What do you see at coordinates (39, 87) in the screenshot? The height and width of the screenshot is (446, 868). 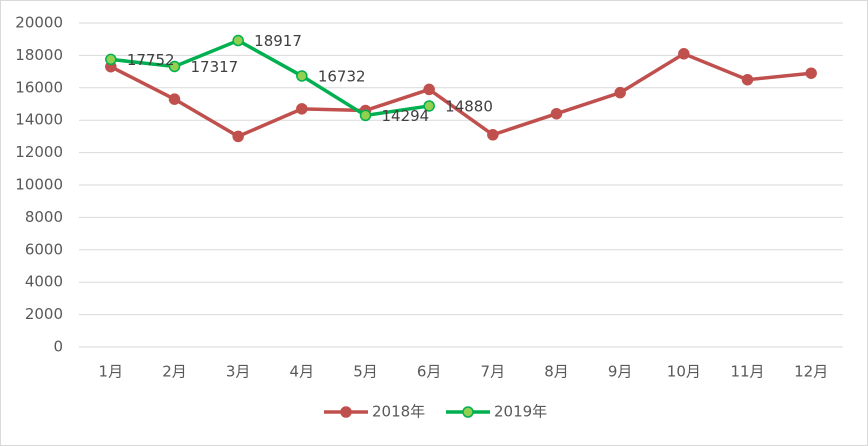 I see `y-tick-label: 16000` at bounding box center [39, 87].